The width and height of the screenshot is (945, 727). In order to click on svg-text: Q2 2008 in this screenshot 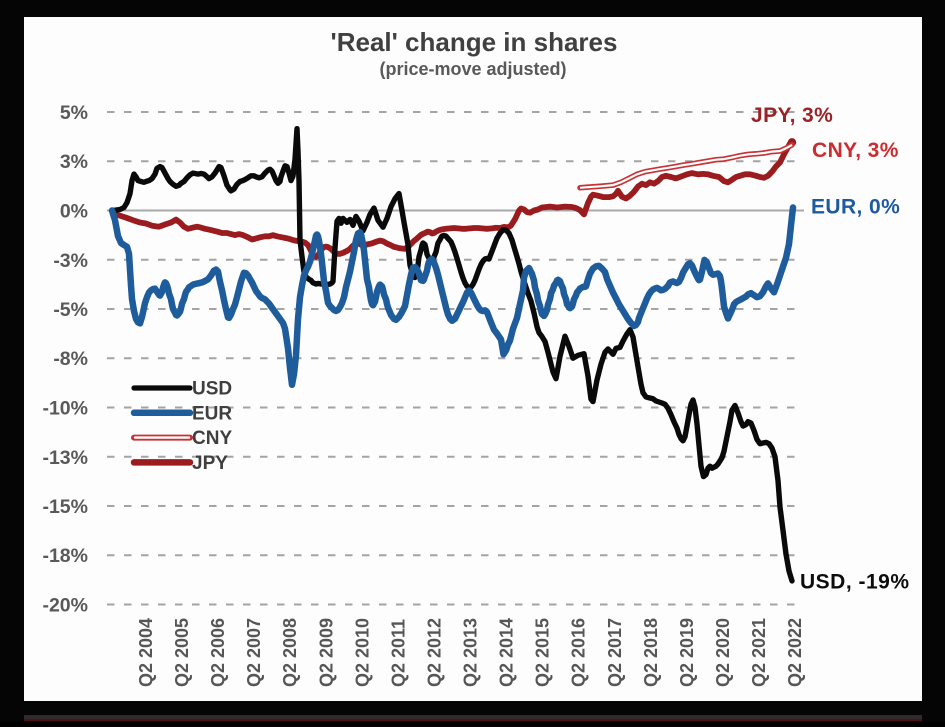, I will do `click(290, 652)`.